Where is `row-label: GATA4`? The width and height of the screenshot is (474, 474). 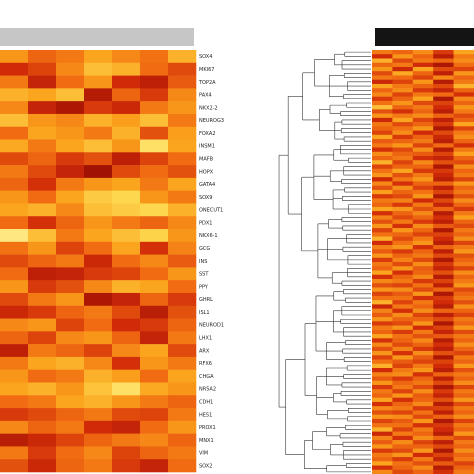
row-label: GATA4 is located at coordinates (207, 185).